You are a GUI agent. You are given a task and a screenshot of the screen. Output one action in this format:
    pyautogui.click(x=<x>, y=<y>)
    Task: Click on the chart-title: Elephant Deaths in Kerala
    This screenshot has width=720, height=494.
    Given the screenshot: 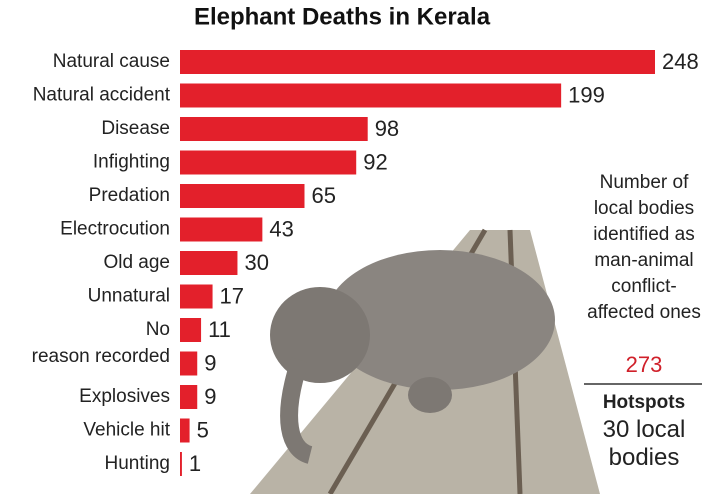 What is the action you would take?
    pyautogui.click(x=342, y=16)
    